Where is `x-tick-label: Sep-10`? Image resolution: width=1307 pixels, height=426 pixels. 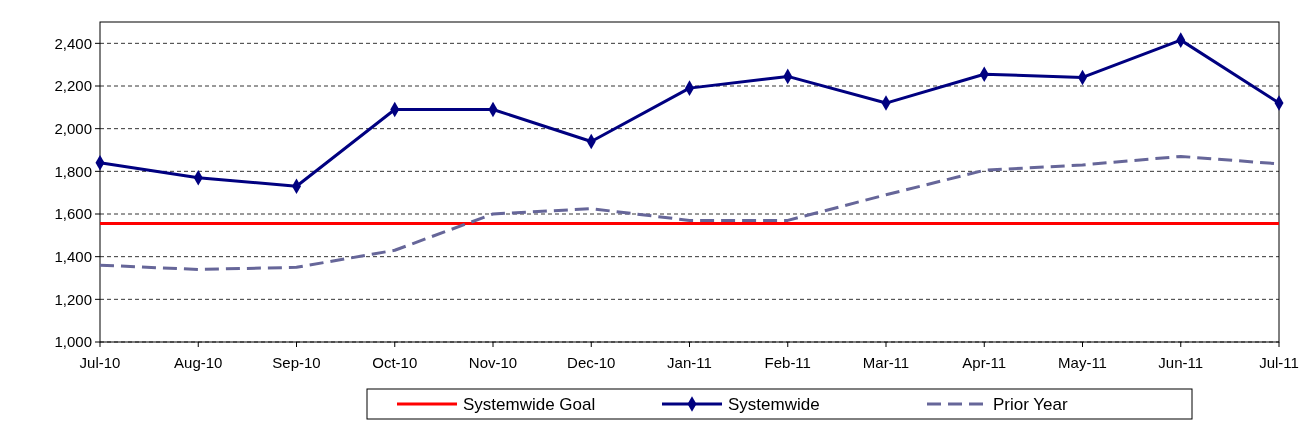
x-tick-label: Sep-10 is located at coordinates (296, 362).